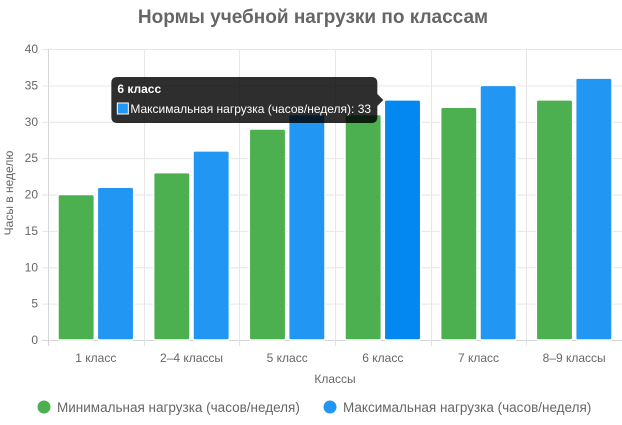 The image size is (622, 425). I want to click on y-axis-ticks: 0 5 10 15 20 25 30 35 40, so click(32, 194).